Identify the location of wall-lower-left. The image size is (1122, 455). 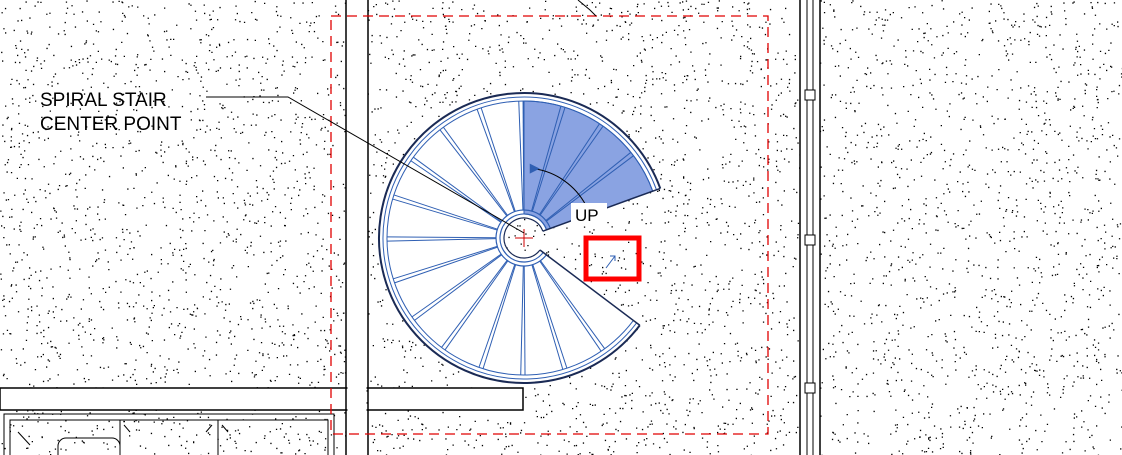
(173, 399).